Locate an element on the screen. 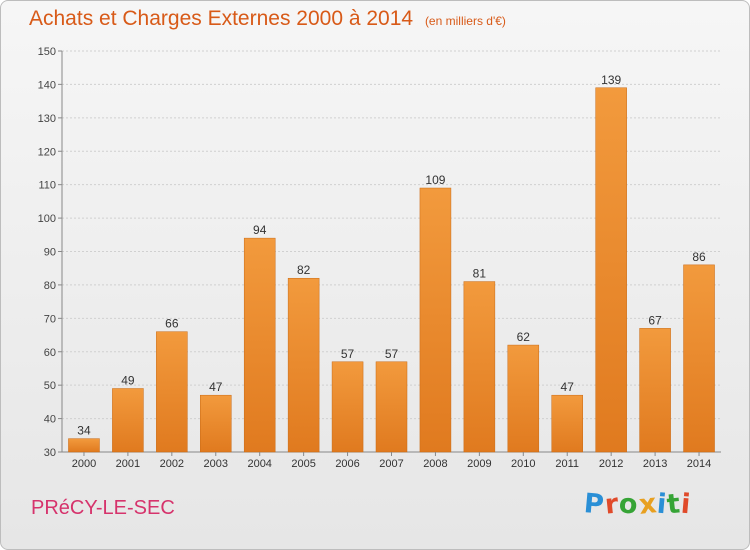  x-tick-label: 2010 is located at coordinates (523, 464).